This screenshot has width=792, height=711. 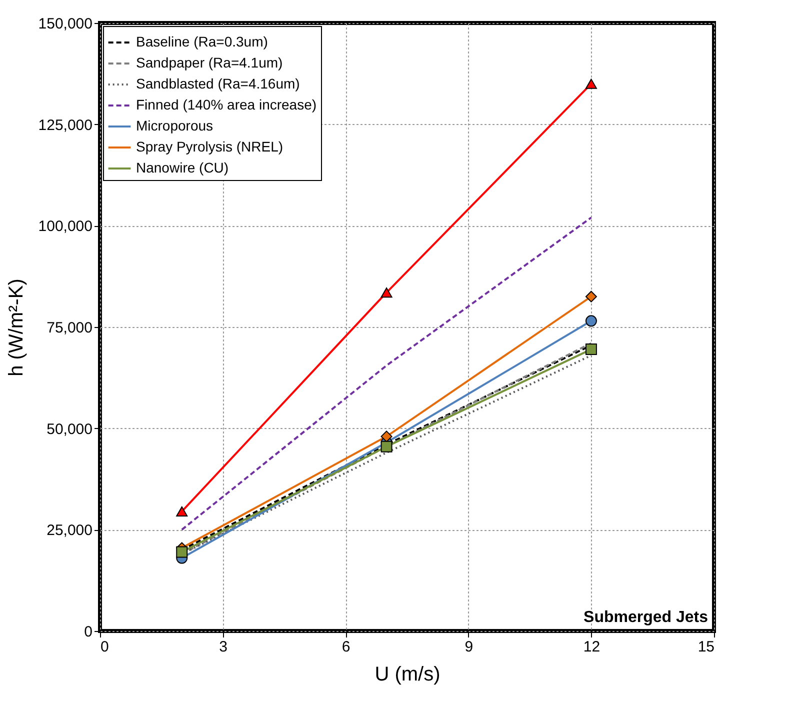 I want to click on y-tick-label: 50,000, so click(x=69, y=429).